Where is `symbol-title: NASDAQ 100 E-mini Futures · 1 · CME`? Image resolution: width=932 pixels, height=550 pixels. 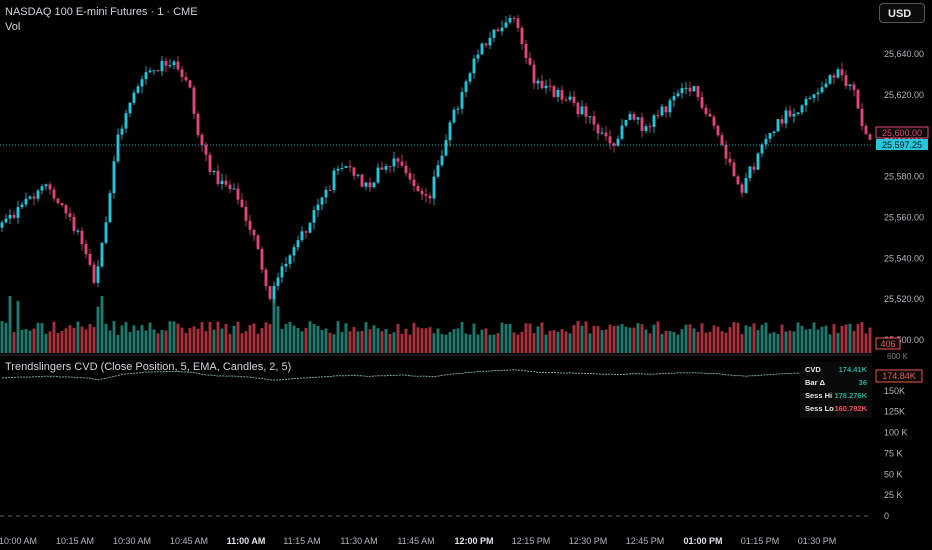
symbol-title: NASDAQ 100 E-mini Futures · 1 · CME is located at coordinates (101, 12).